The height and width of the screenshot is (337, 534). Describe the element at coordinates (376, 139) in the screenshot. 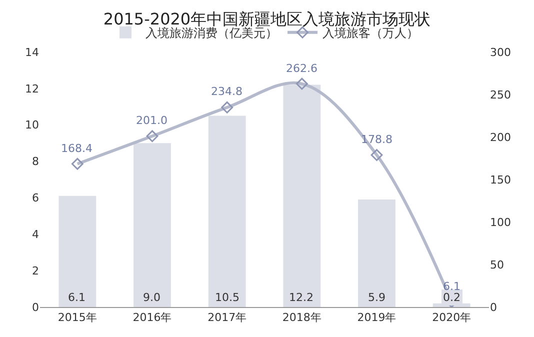

I see `data-label: 178.8` at that location.